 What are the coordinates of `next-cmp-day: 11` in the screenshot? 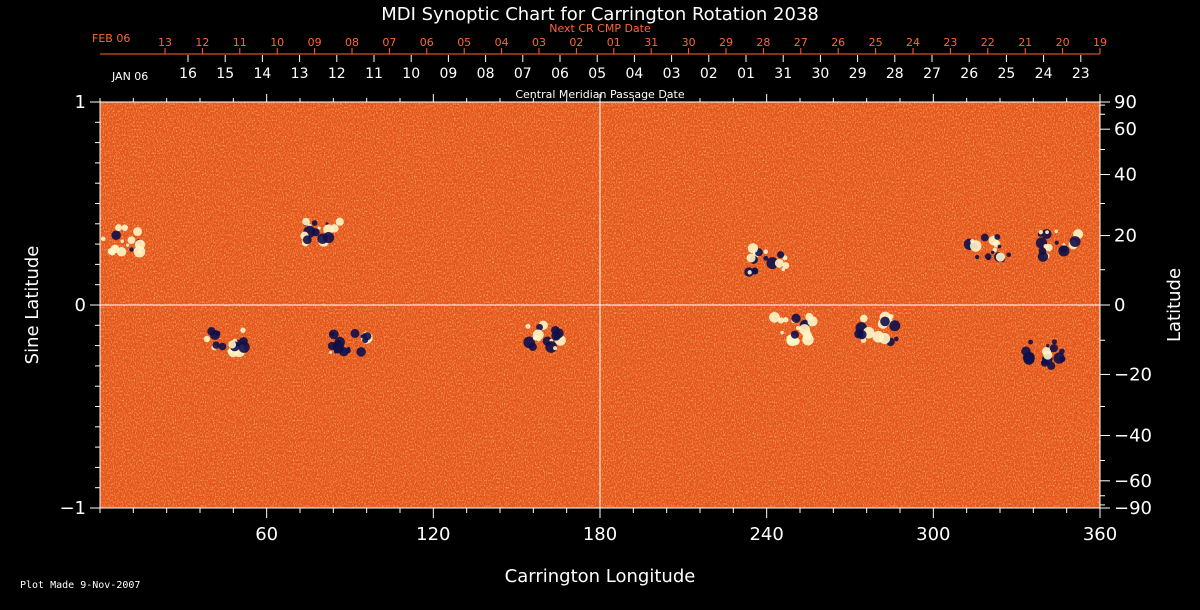 It's located at (240, 42).